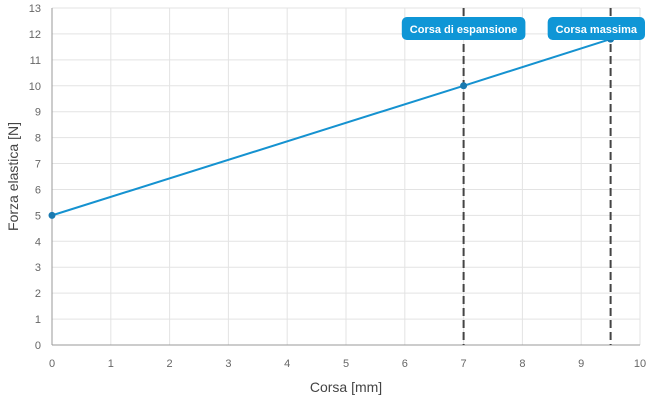  What do you see at coordinates (38, 165) in the screenshot?
I see `y-tick-label: 7` at bounding box center [38, 165].